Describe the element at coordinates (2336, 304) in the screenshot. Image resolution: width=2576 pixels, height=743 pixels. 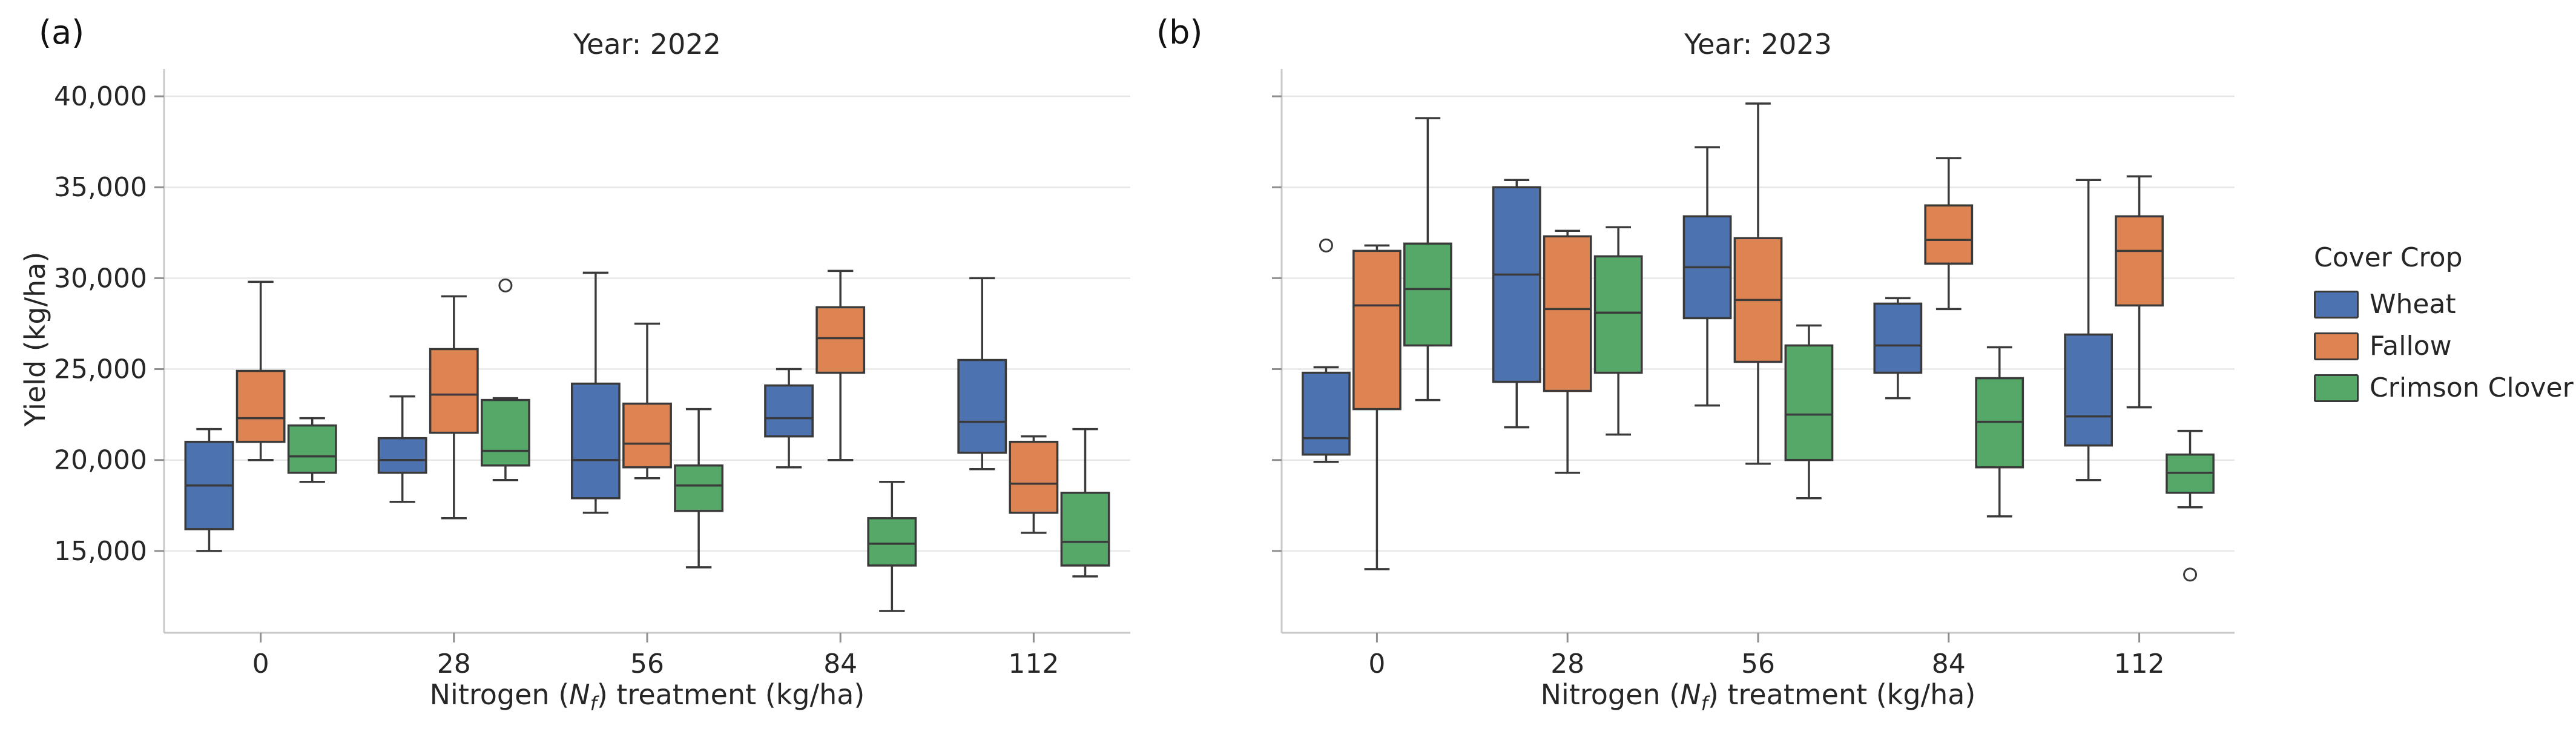
I see `wheat-swatch-icon` at that location.